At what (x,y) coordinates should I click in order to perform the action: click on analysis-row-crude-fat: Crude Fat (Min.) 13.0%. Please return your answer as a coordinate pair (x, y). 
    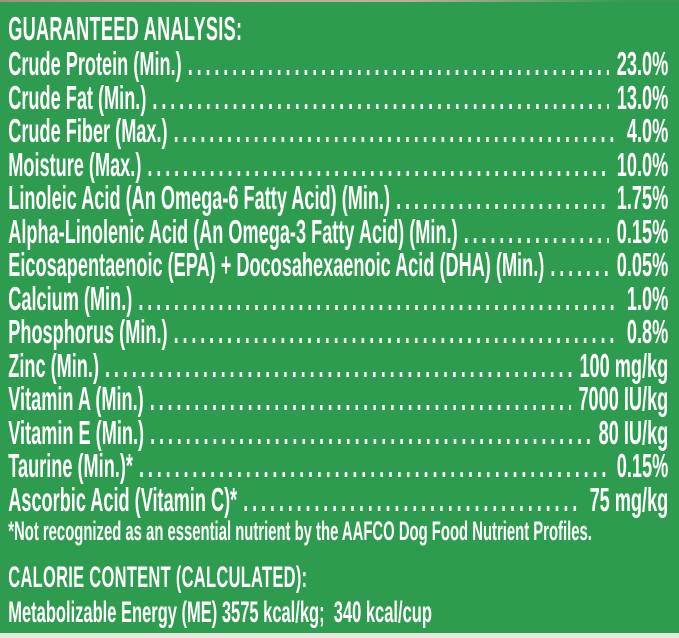
    Looking at the image, I should click on (338, 97).